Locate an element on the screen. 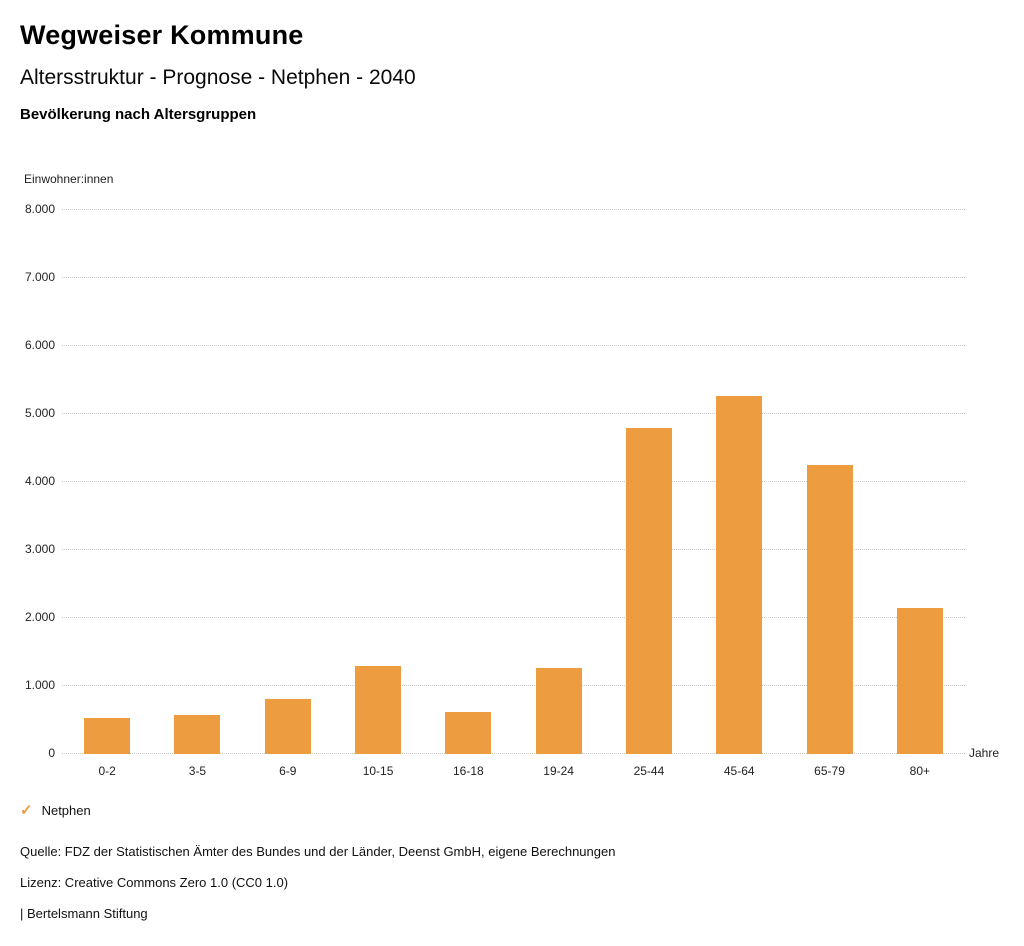 This screenshot has height=946, width=1024. x-axis-tick-label: 65-79 is located at coordinates (829, 771).